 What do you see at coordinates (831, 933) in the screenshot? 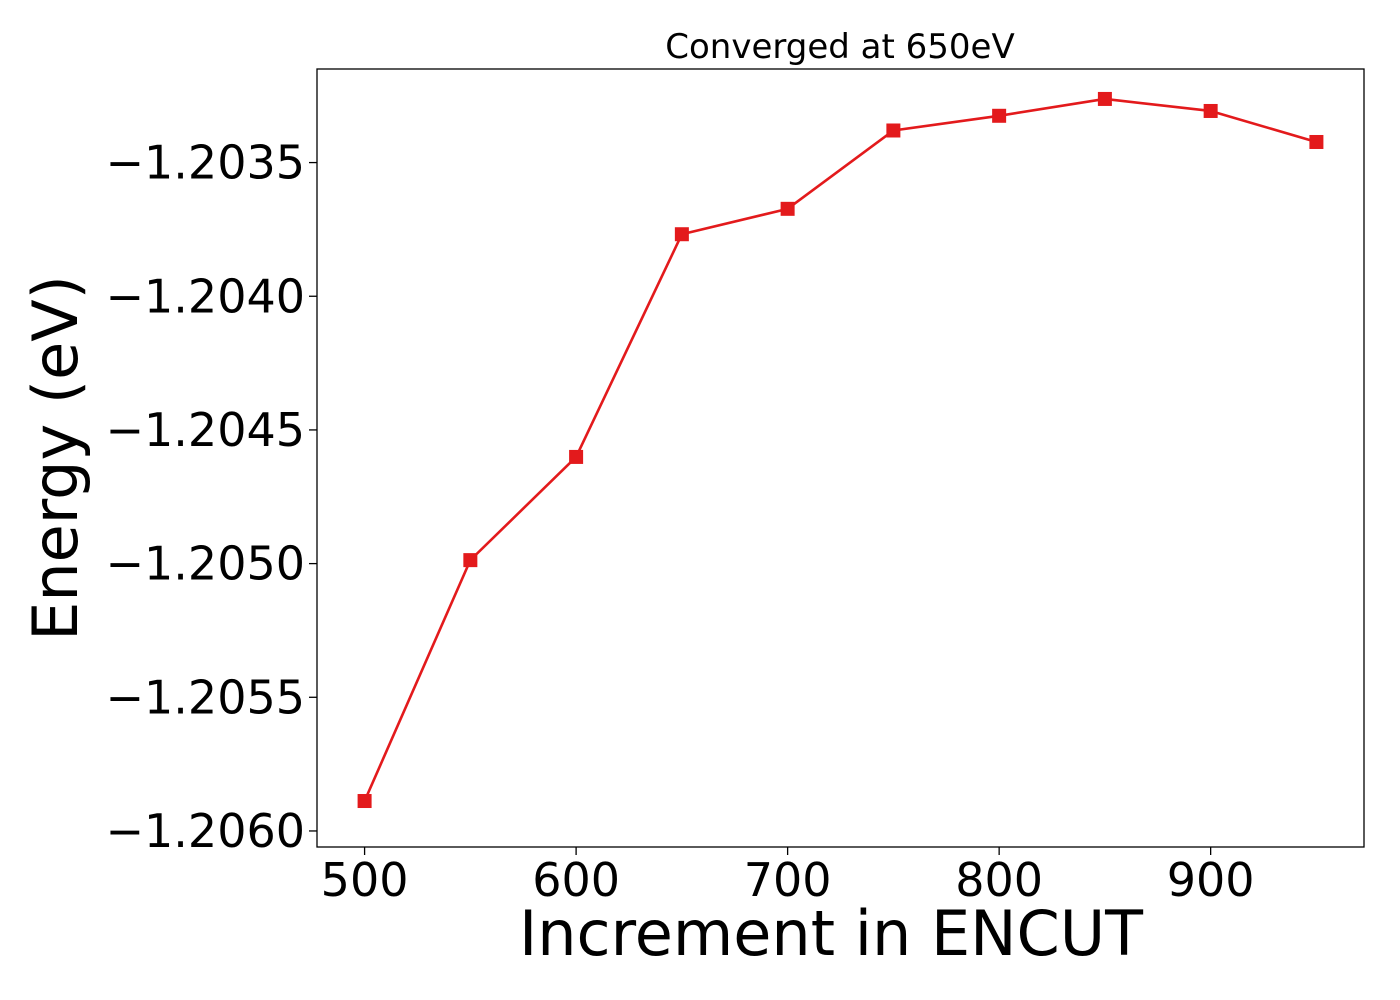
I see `x-axis-title: Increment in ENCUT` at bounding box center [831, 933].